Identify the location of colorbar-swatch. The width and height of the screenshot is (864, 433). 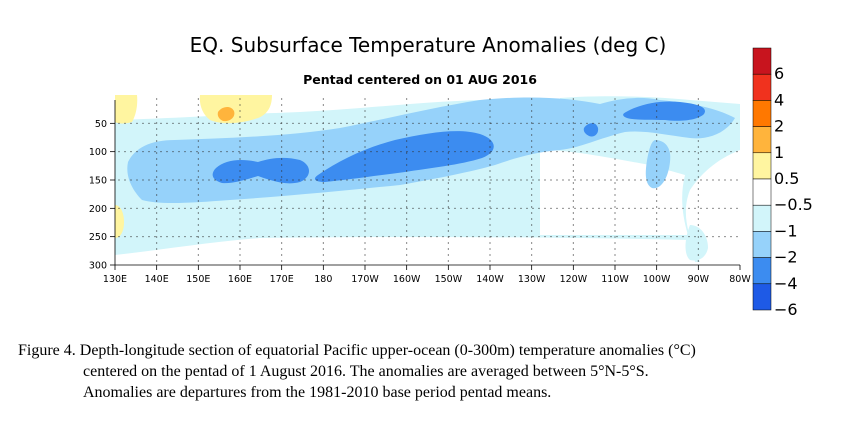
(762, 271).